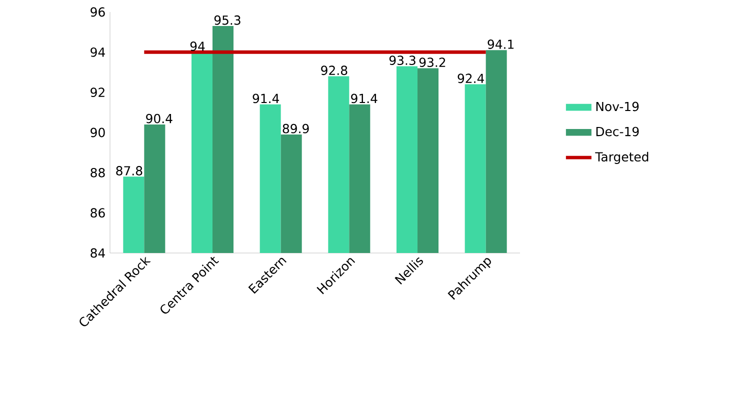 This screenshot has width=738, height=416. What do you see at coordinates (97, 93) in the screenshot?
I see `y-tick-label: 92` at bounding box center [97, 93].